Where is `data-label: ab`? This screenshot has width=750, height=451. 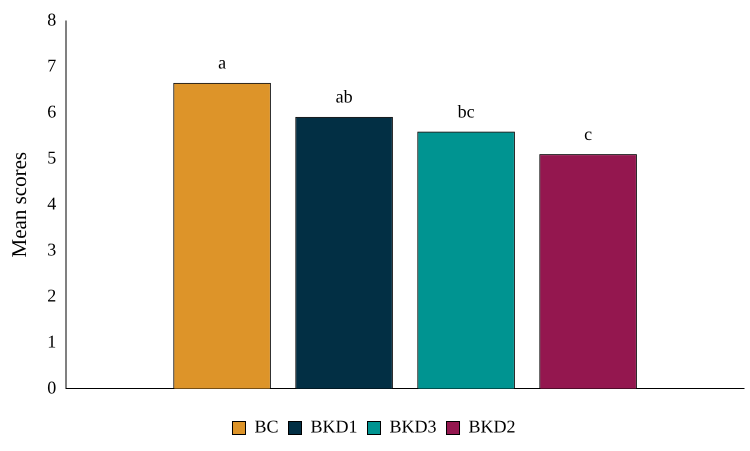
data-label: ab is located at coordinates (344, 96).